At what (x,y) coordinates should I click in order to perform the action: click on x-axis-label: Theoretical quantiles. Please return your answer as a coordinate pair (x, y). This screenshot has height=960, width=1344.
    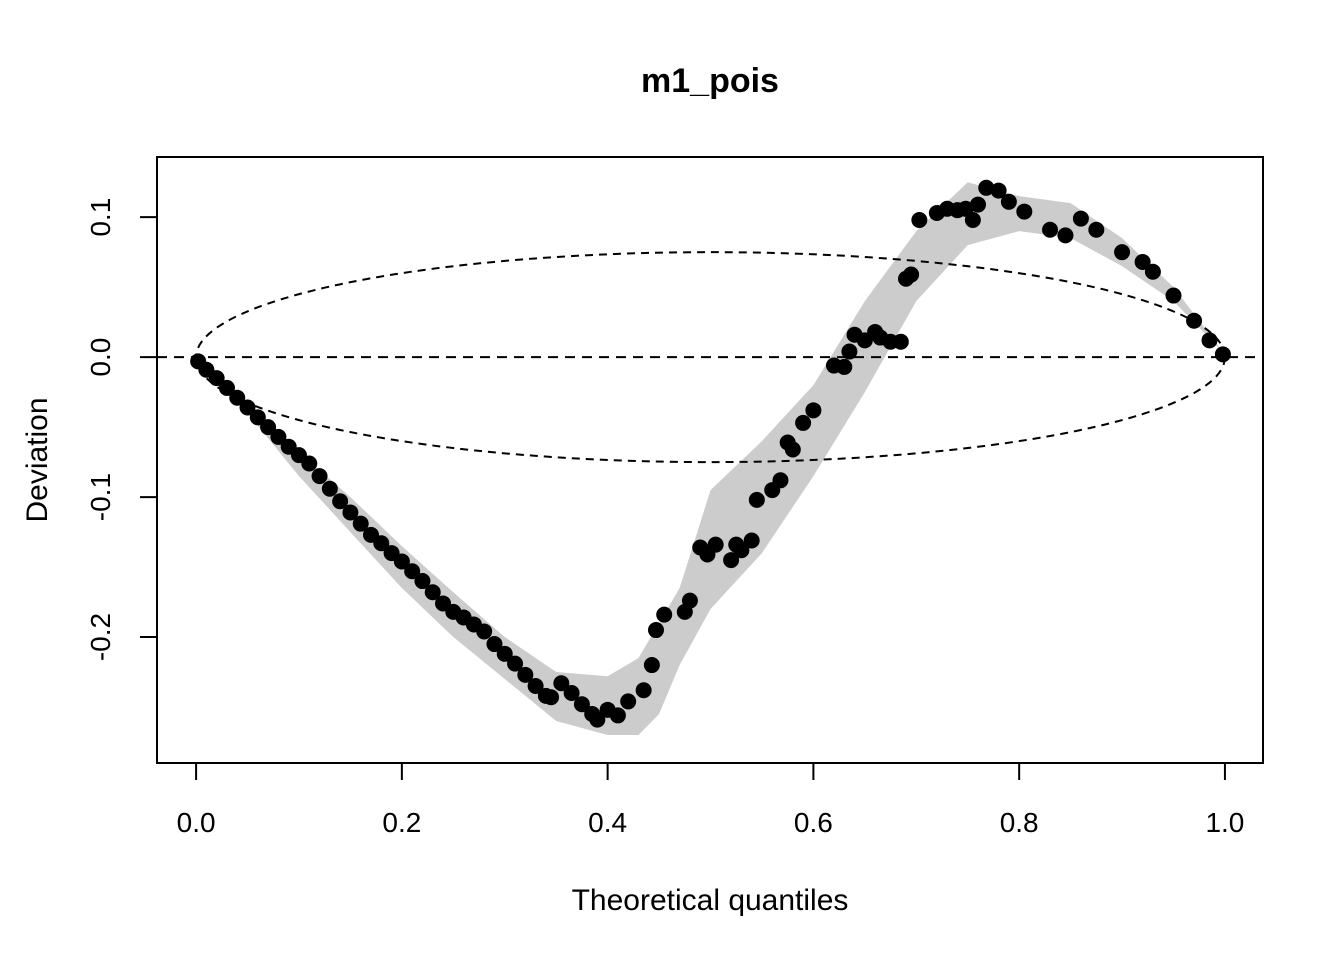
    Looking at the image, I should click on (710, 900).